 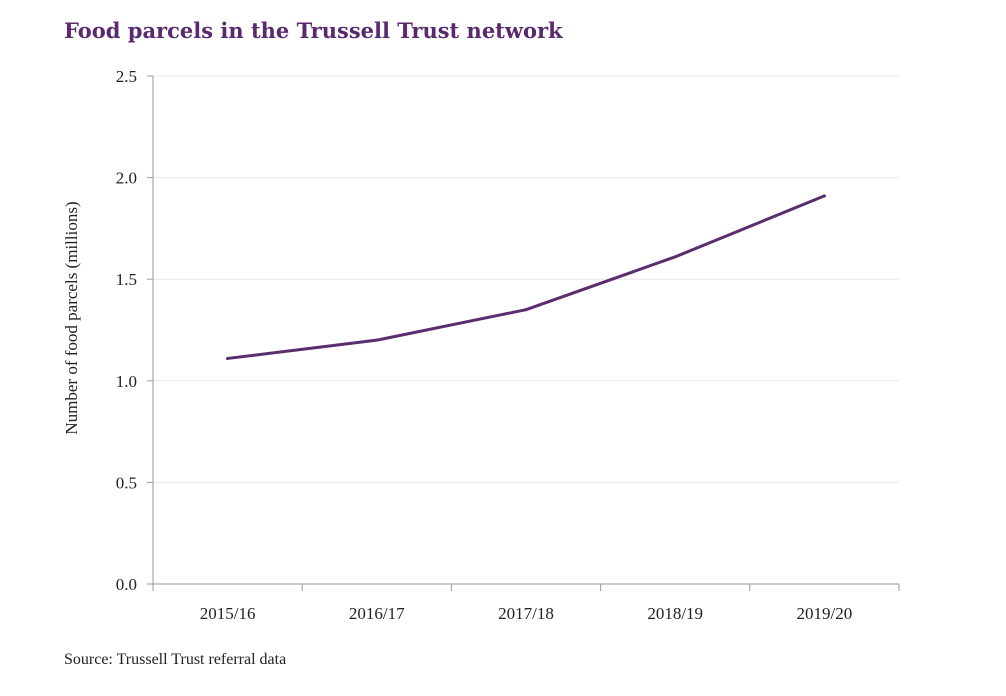 I want to click on source-note: Source: Trussell Trust referral data, so click(x=175, y=659).